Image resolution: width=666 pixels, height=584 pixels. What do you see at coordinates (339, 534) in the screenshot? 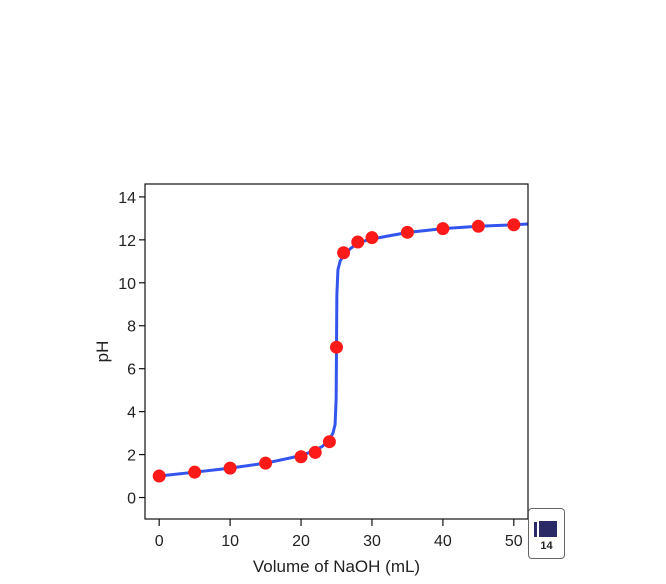
I see `x-axis-ticks: 0 10 20 30 40 50` at bounding box center [339, 534].